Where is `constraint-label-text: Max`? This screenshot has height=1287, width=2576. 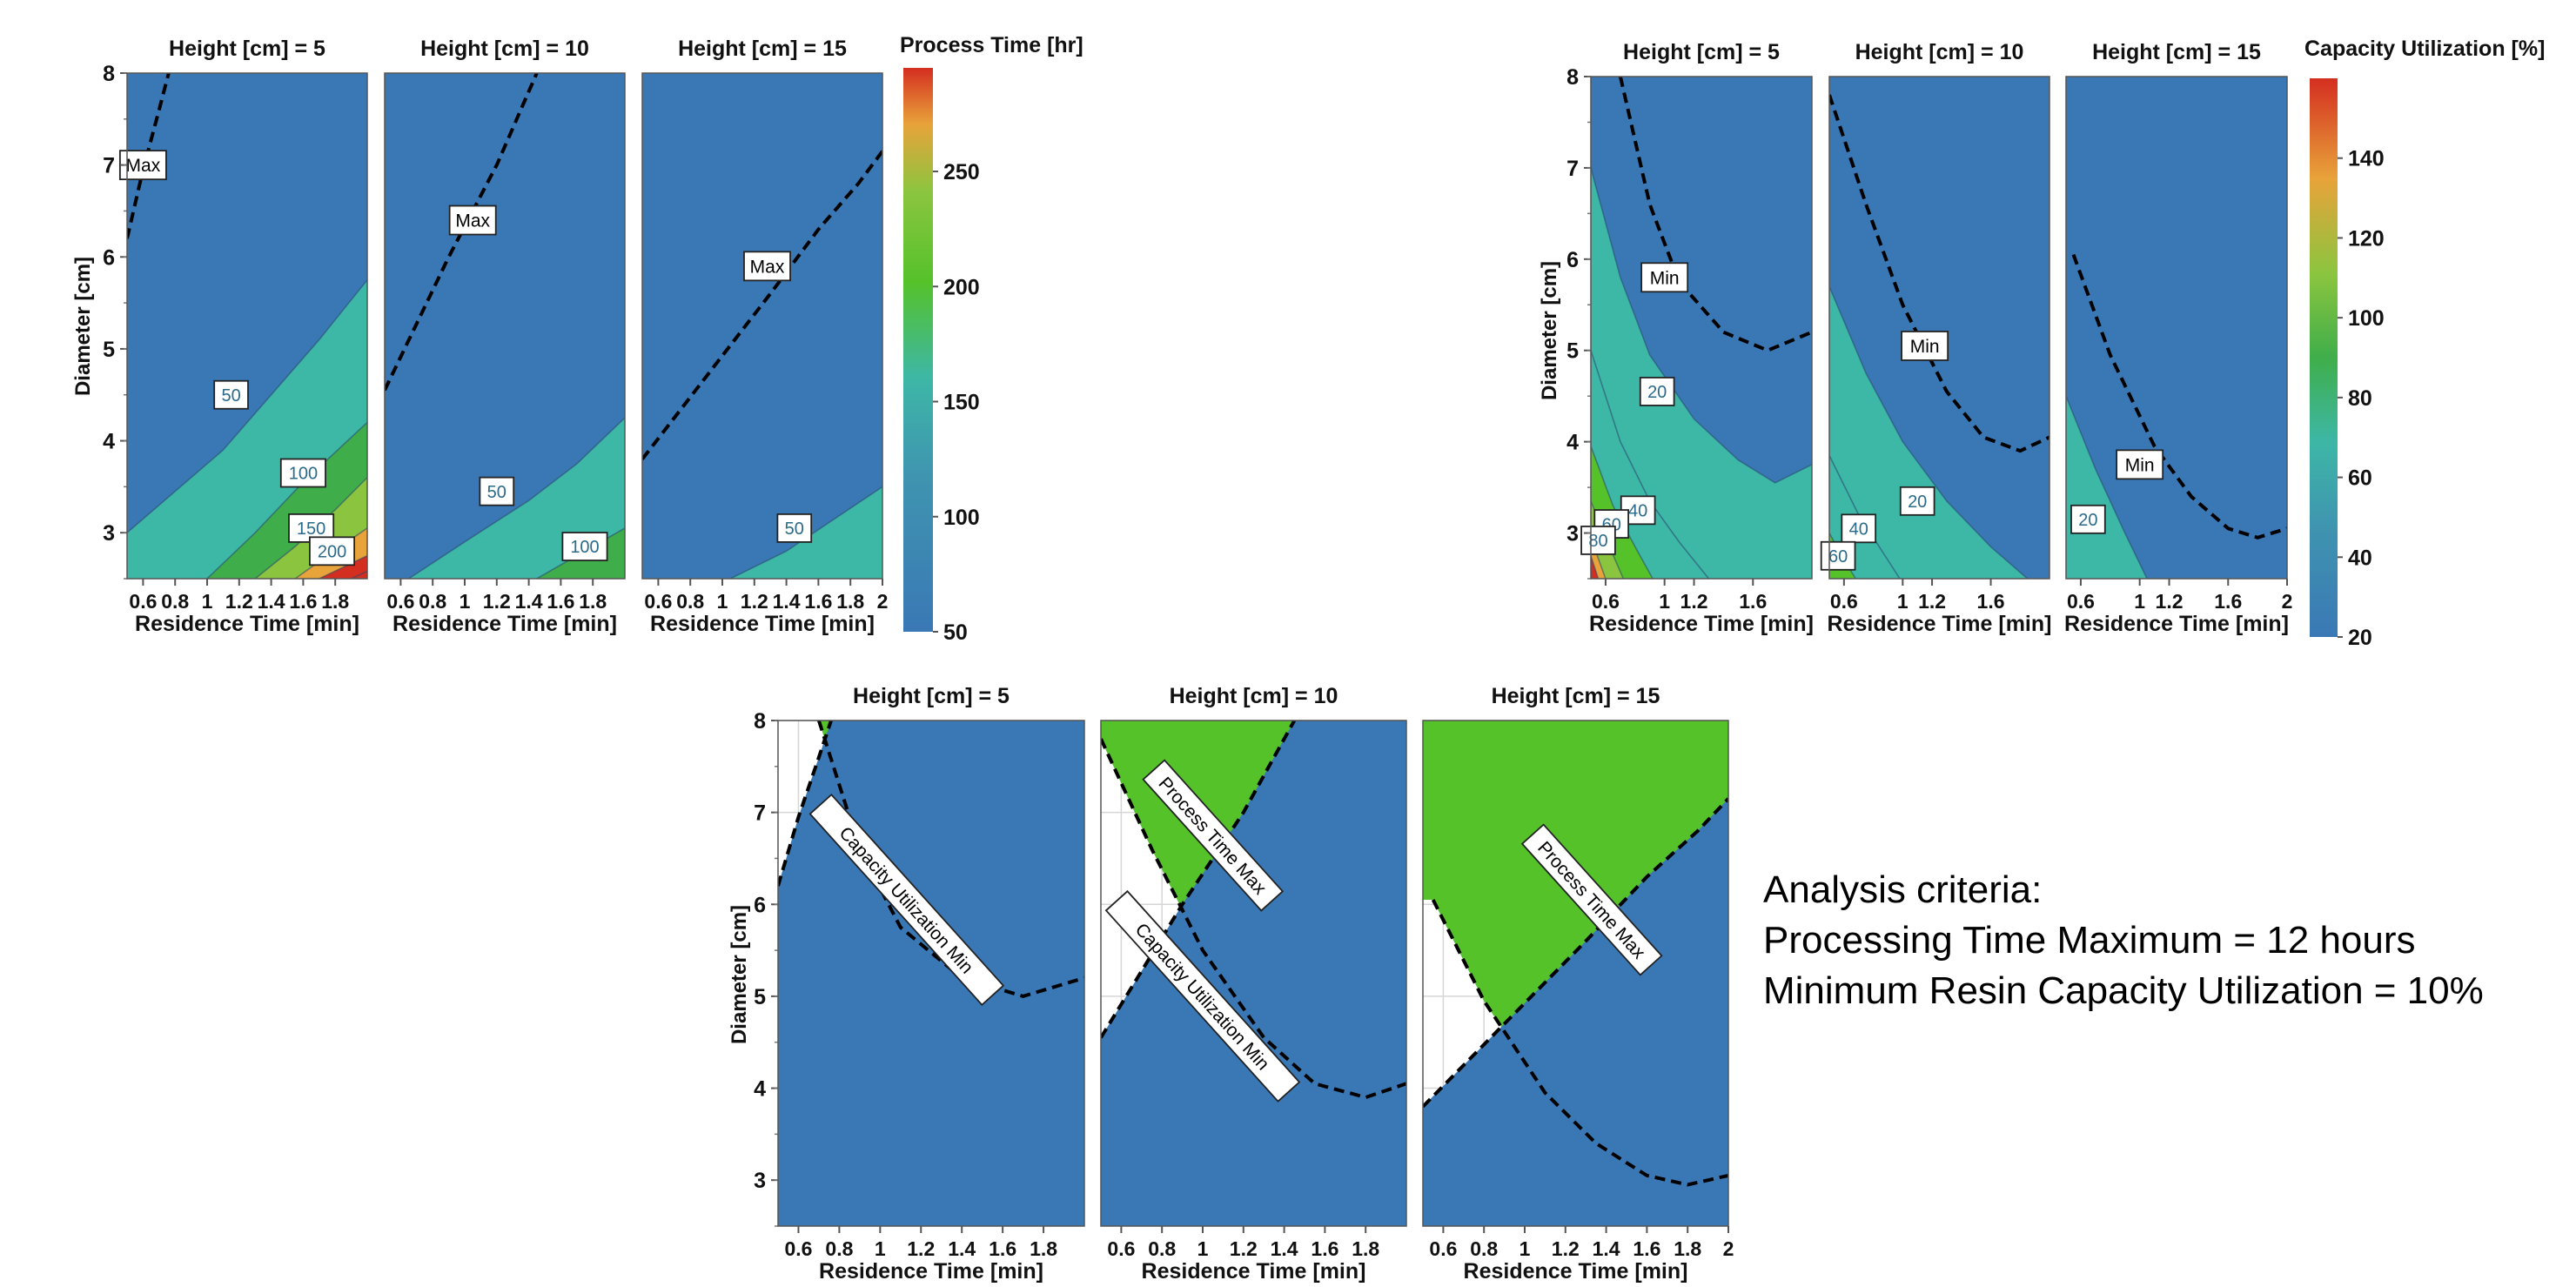 constraint-label-text: Max is located at coordinates (472, 221).